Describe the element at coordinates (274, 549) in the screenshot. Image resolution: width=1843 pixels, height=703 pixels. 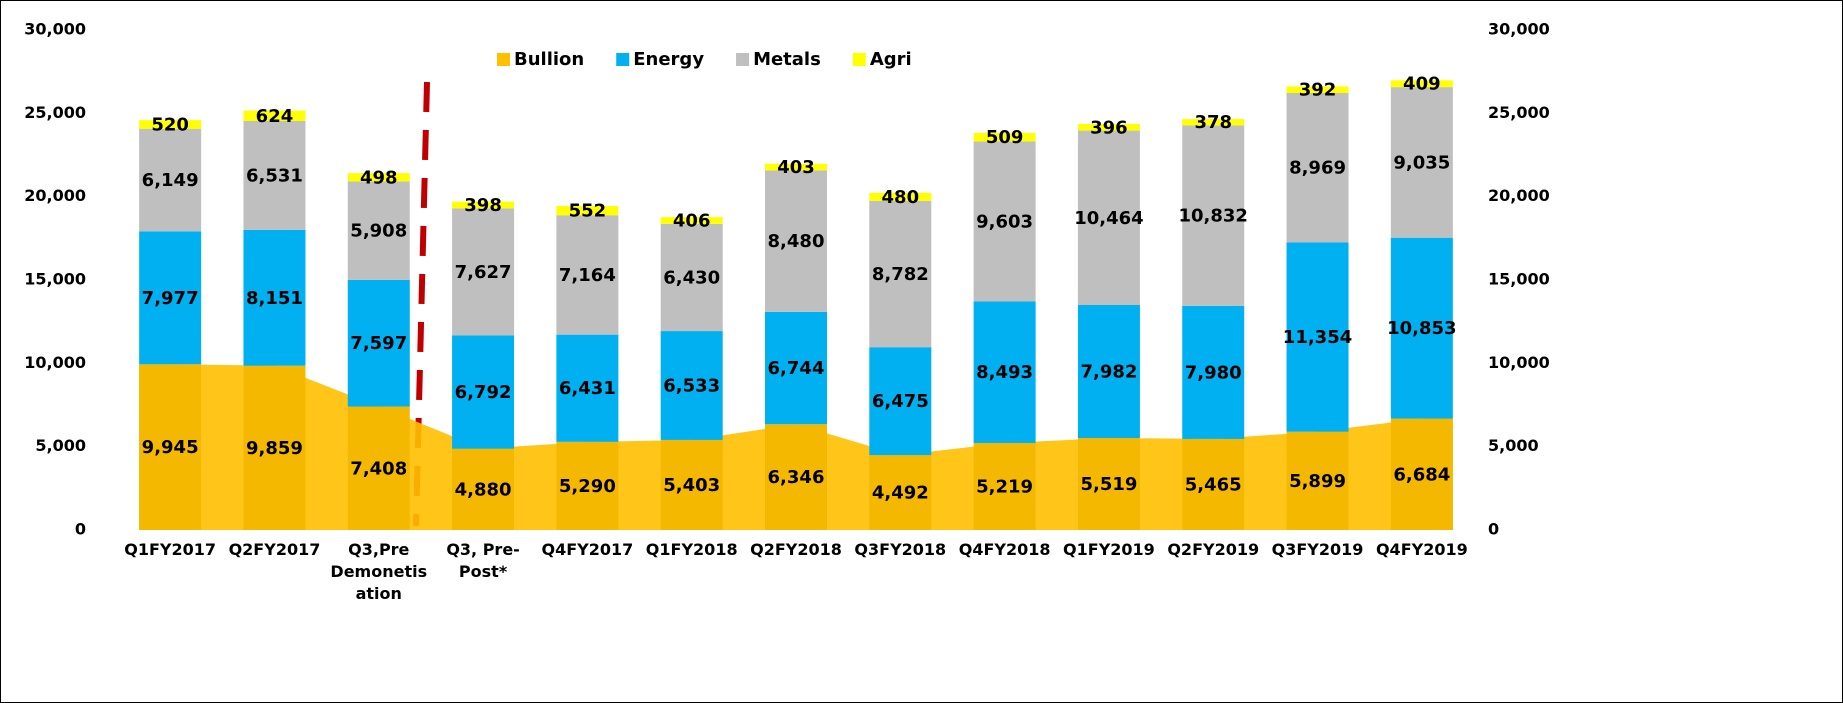
I see `x-tick-label: Q2FY2017` at that location.